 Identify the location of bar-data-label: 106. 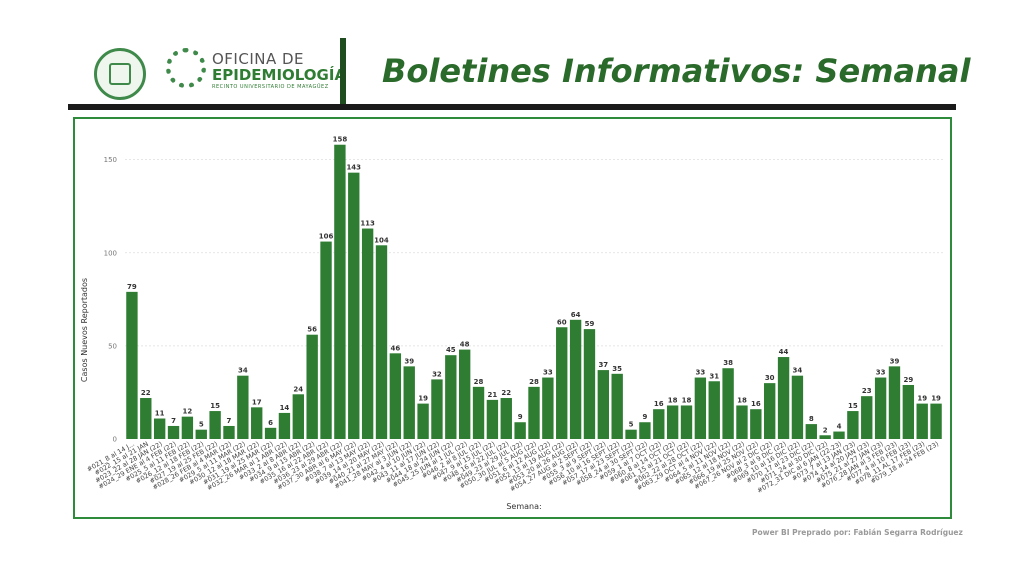
(326, 237).